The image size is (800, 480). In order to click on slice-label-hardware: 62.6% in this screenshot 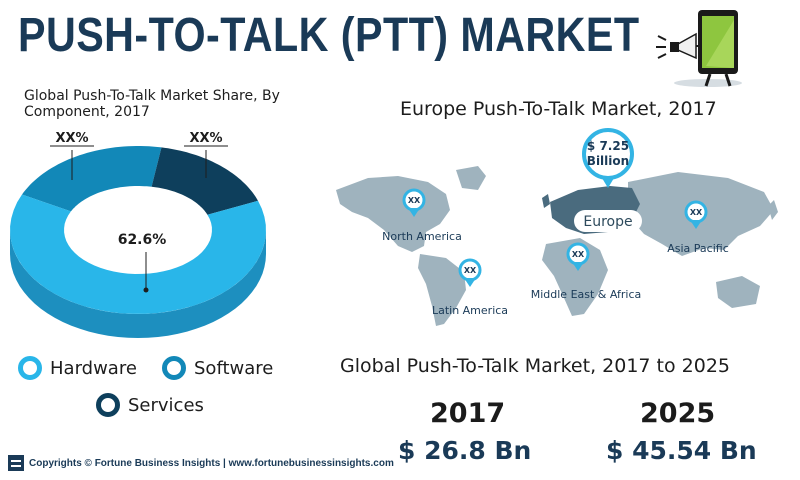, I will do `click(142, 240)`.